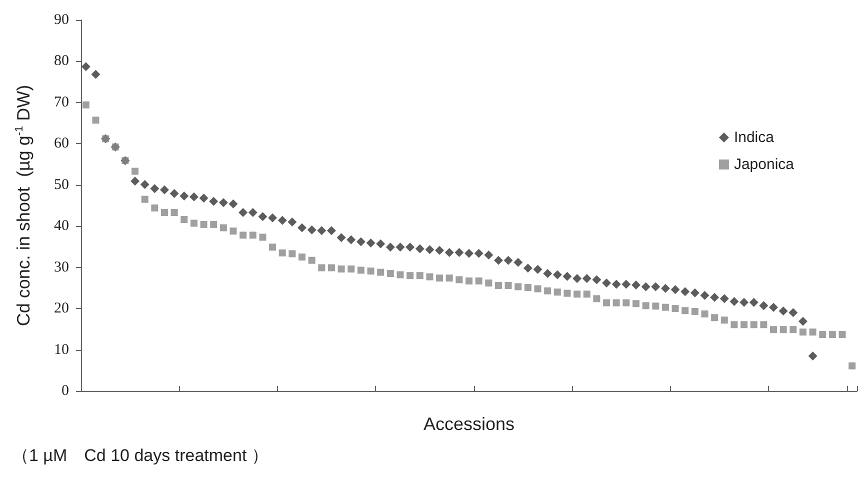 Image resolution: width=859 pixels, height=494 pixels. I want to click on y-tick-label: 30, so click(61, 267).